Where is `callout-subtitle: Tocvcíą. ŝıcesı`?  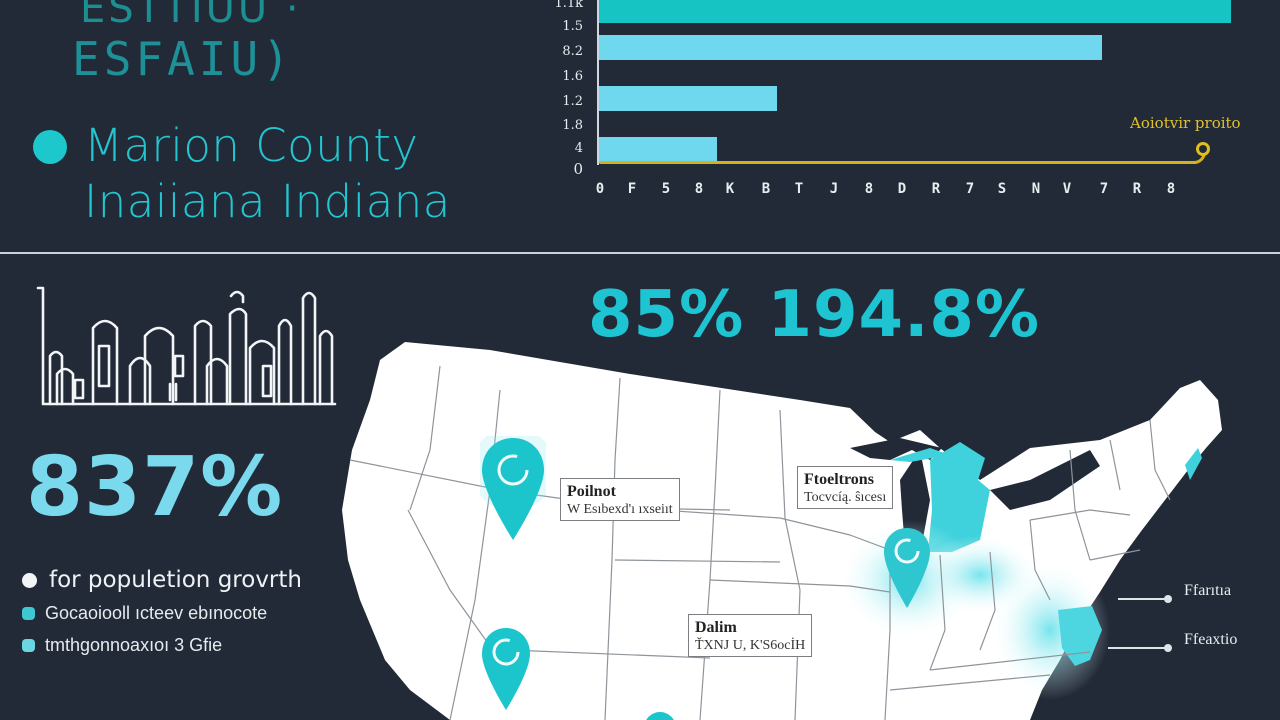
callout-subtitle: Tocvcíą. ŝıcesı is located at coordinates (845, 497).